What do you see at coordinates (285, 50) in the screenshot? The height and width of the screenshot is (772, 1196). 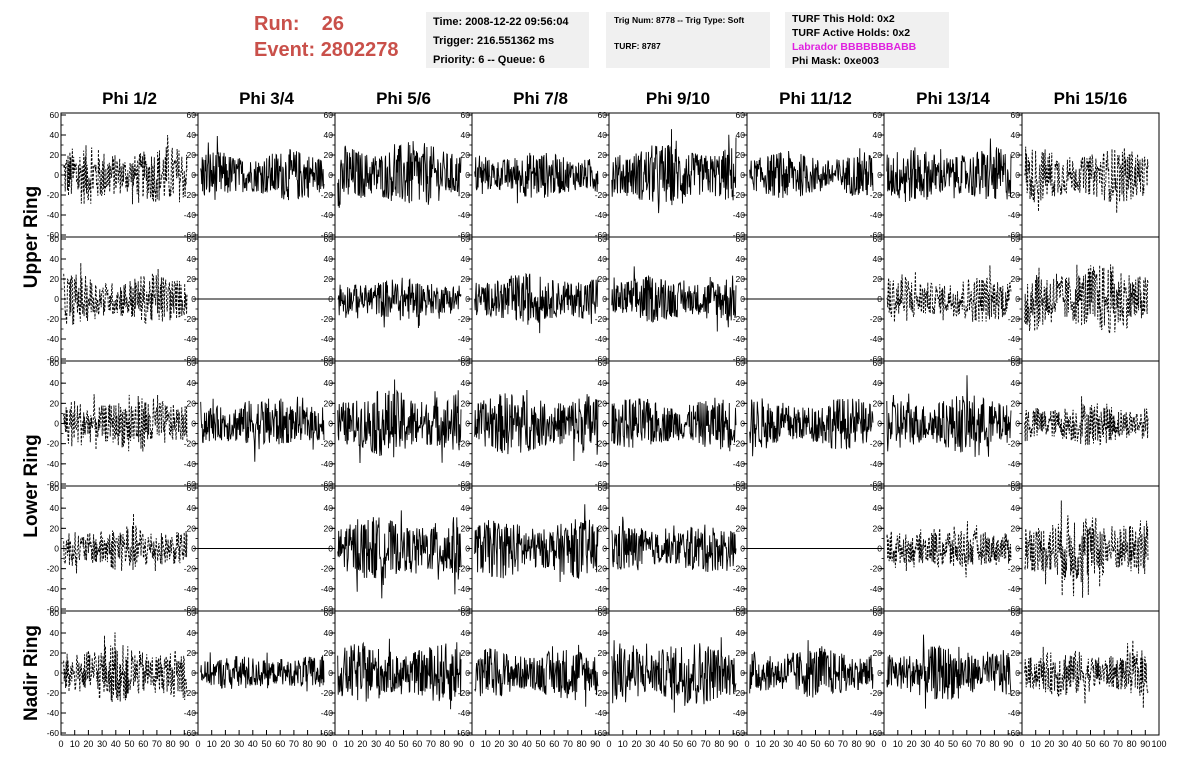 I see `event-label: Event:` at bounding box center [285, 50].